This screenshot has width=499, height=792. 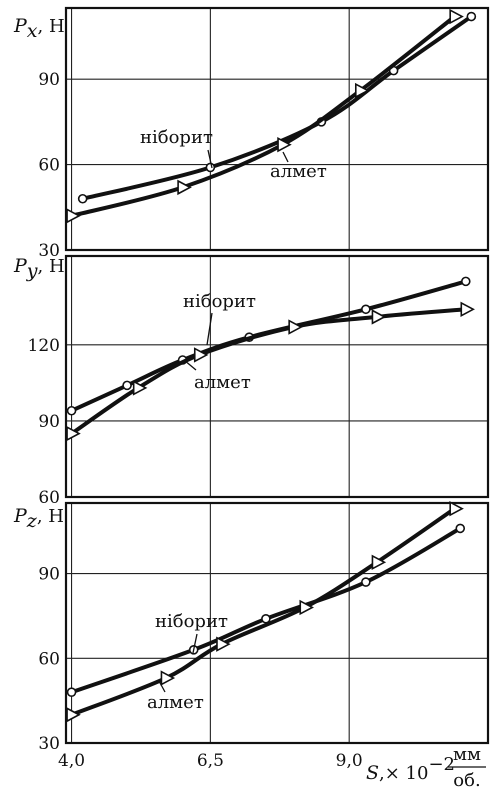 I want to click on x-tick-label: 9,0, so click(x=349, y=761).